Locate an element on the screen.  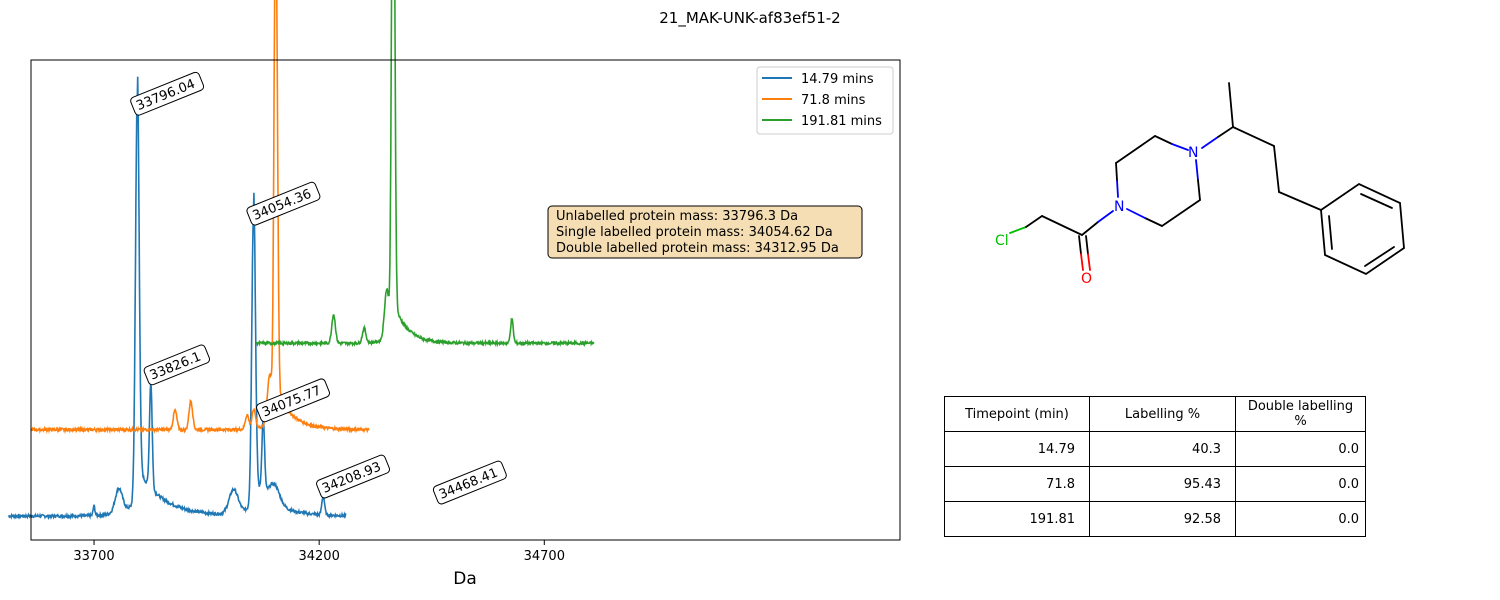
table-header: Labelling % is located at coordinates (1162, 414).